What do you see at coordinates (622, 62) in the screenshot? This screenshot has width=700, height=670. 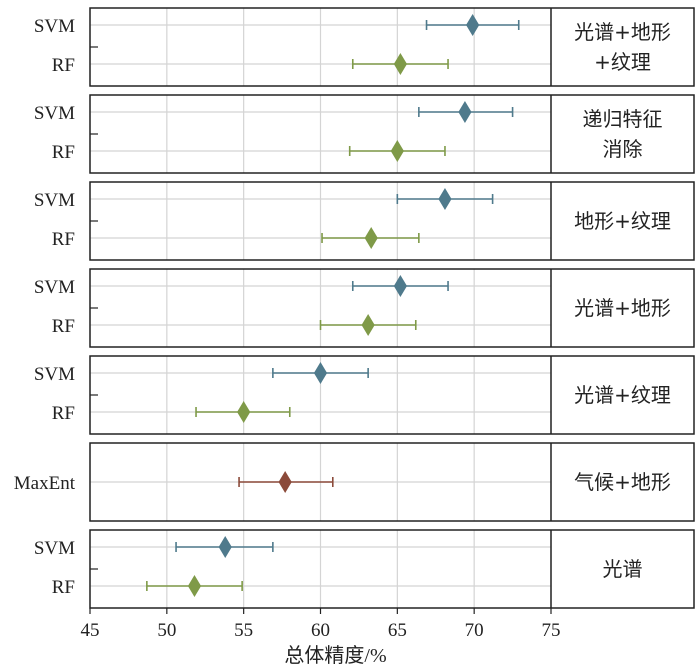 I see `group-label: +纹理` at bounding box center [622, 62].